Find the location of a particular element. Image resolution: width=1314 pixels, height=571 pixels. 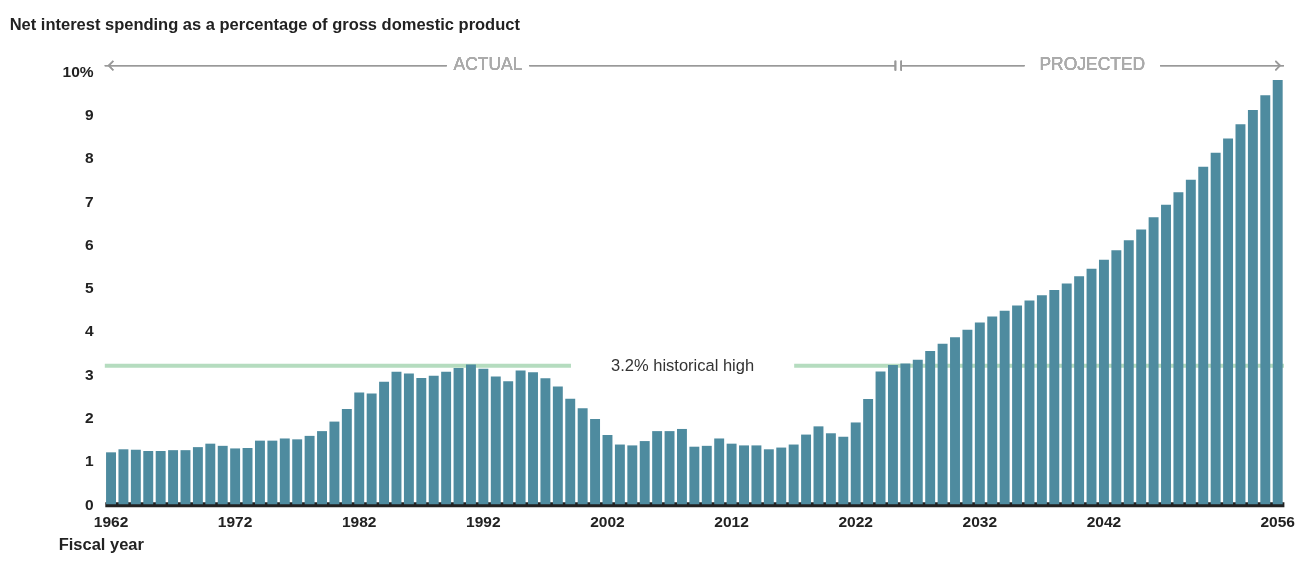

y-tick-label: 8 is located at coordinates (90, 158).